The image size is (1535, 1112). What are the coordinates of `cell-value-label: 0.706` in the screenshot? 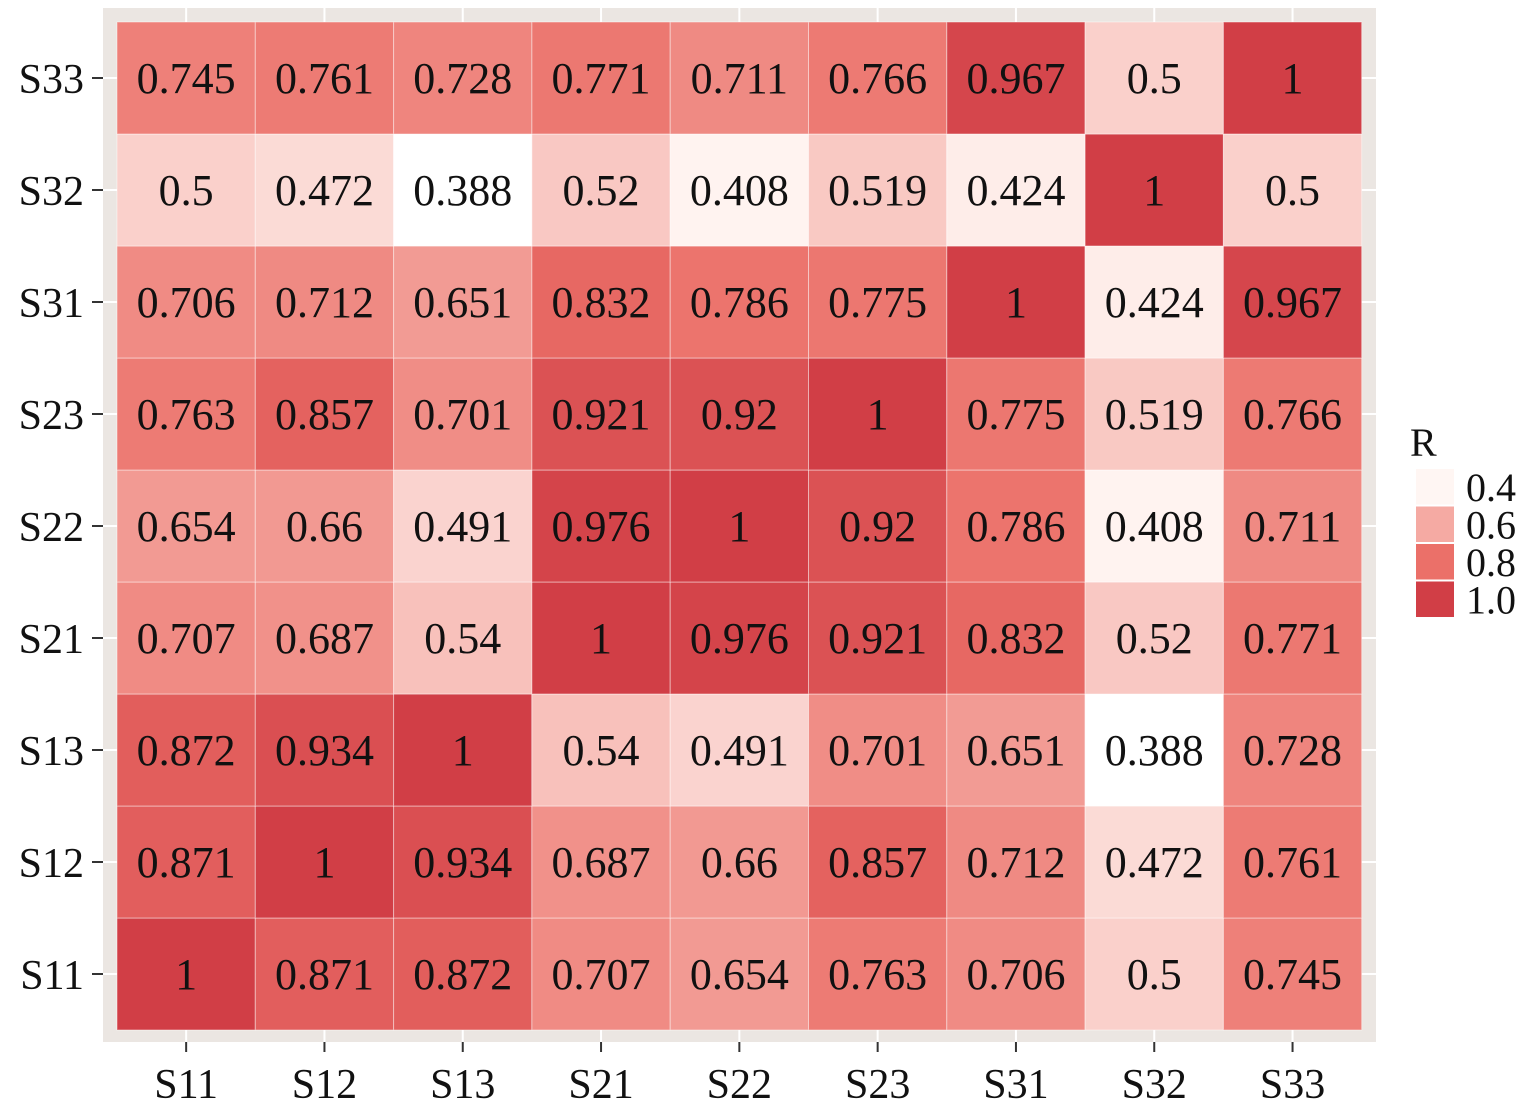 It's located at (1015, 974).